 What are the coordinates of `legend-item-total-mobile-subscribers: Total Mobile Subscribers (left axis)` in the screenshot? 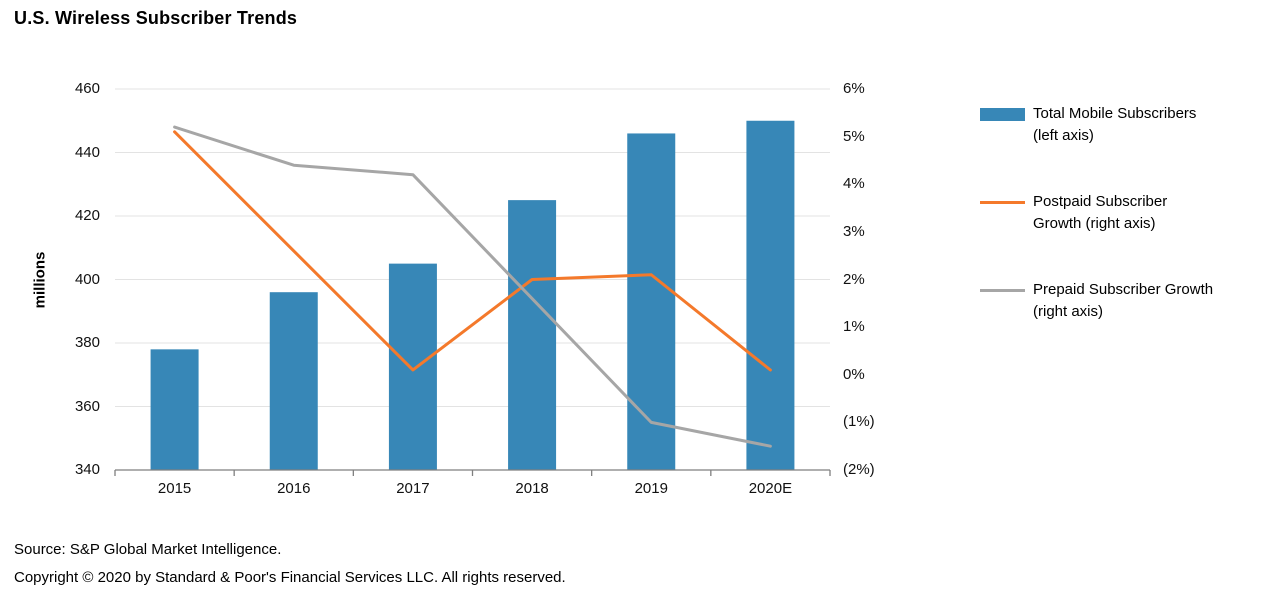 It's located at (1120, 125).